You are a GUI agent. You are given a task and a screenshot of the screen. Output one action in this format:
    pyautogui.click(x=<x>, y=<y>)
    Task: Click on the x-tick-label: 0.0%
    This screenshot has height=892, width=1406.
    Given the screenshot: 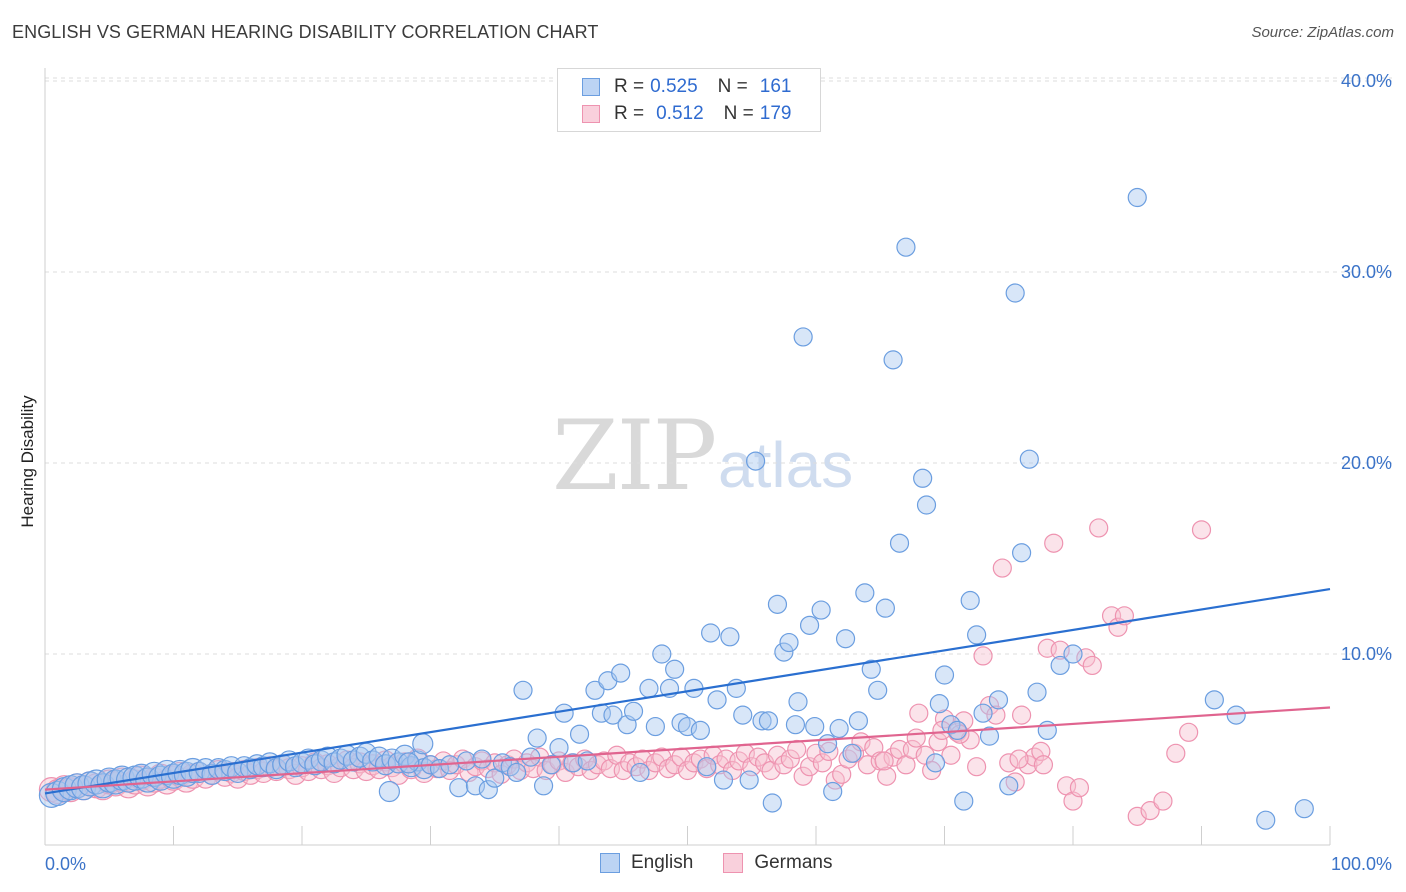 What is the action you would take?
    pyautogui.click(x=65, y=864)
    